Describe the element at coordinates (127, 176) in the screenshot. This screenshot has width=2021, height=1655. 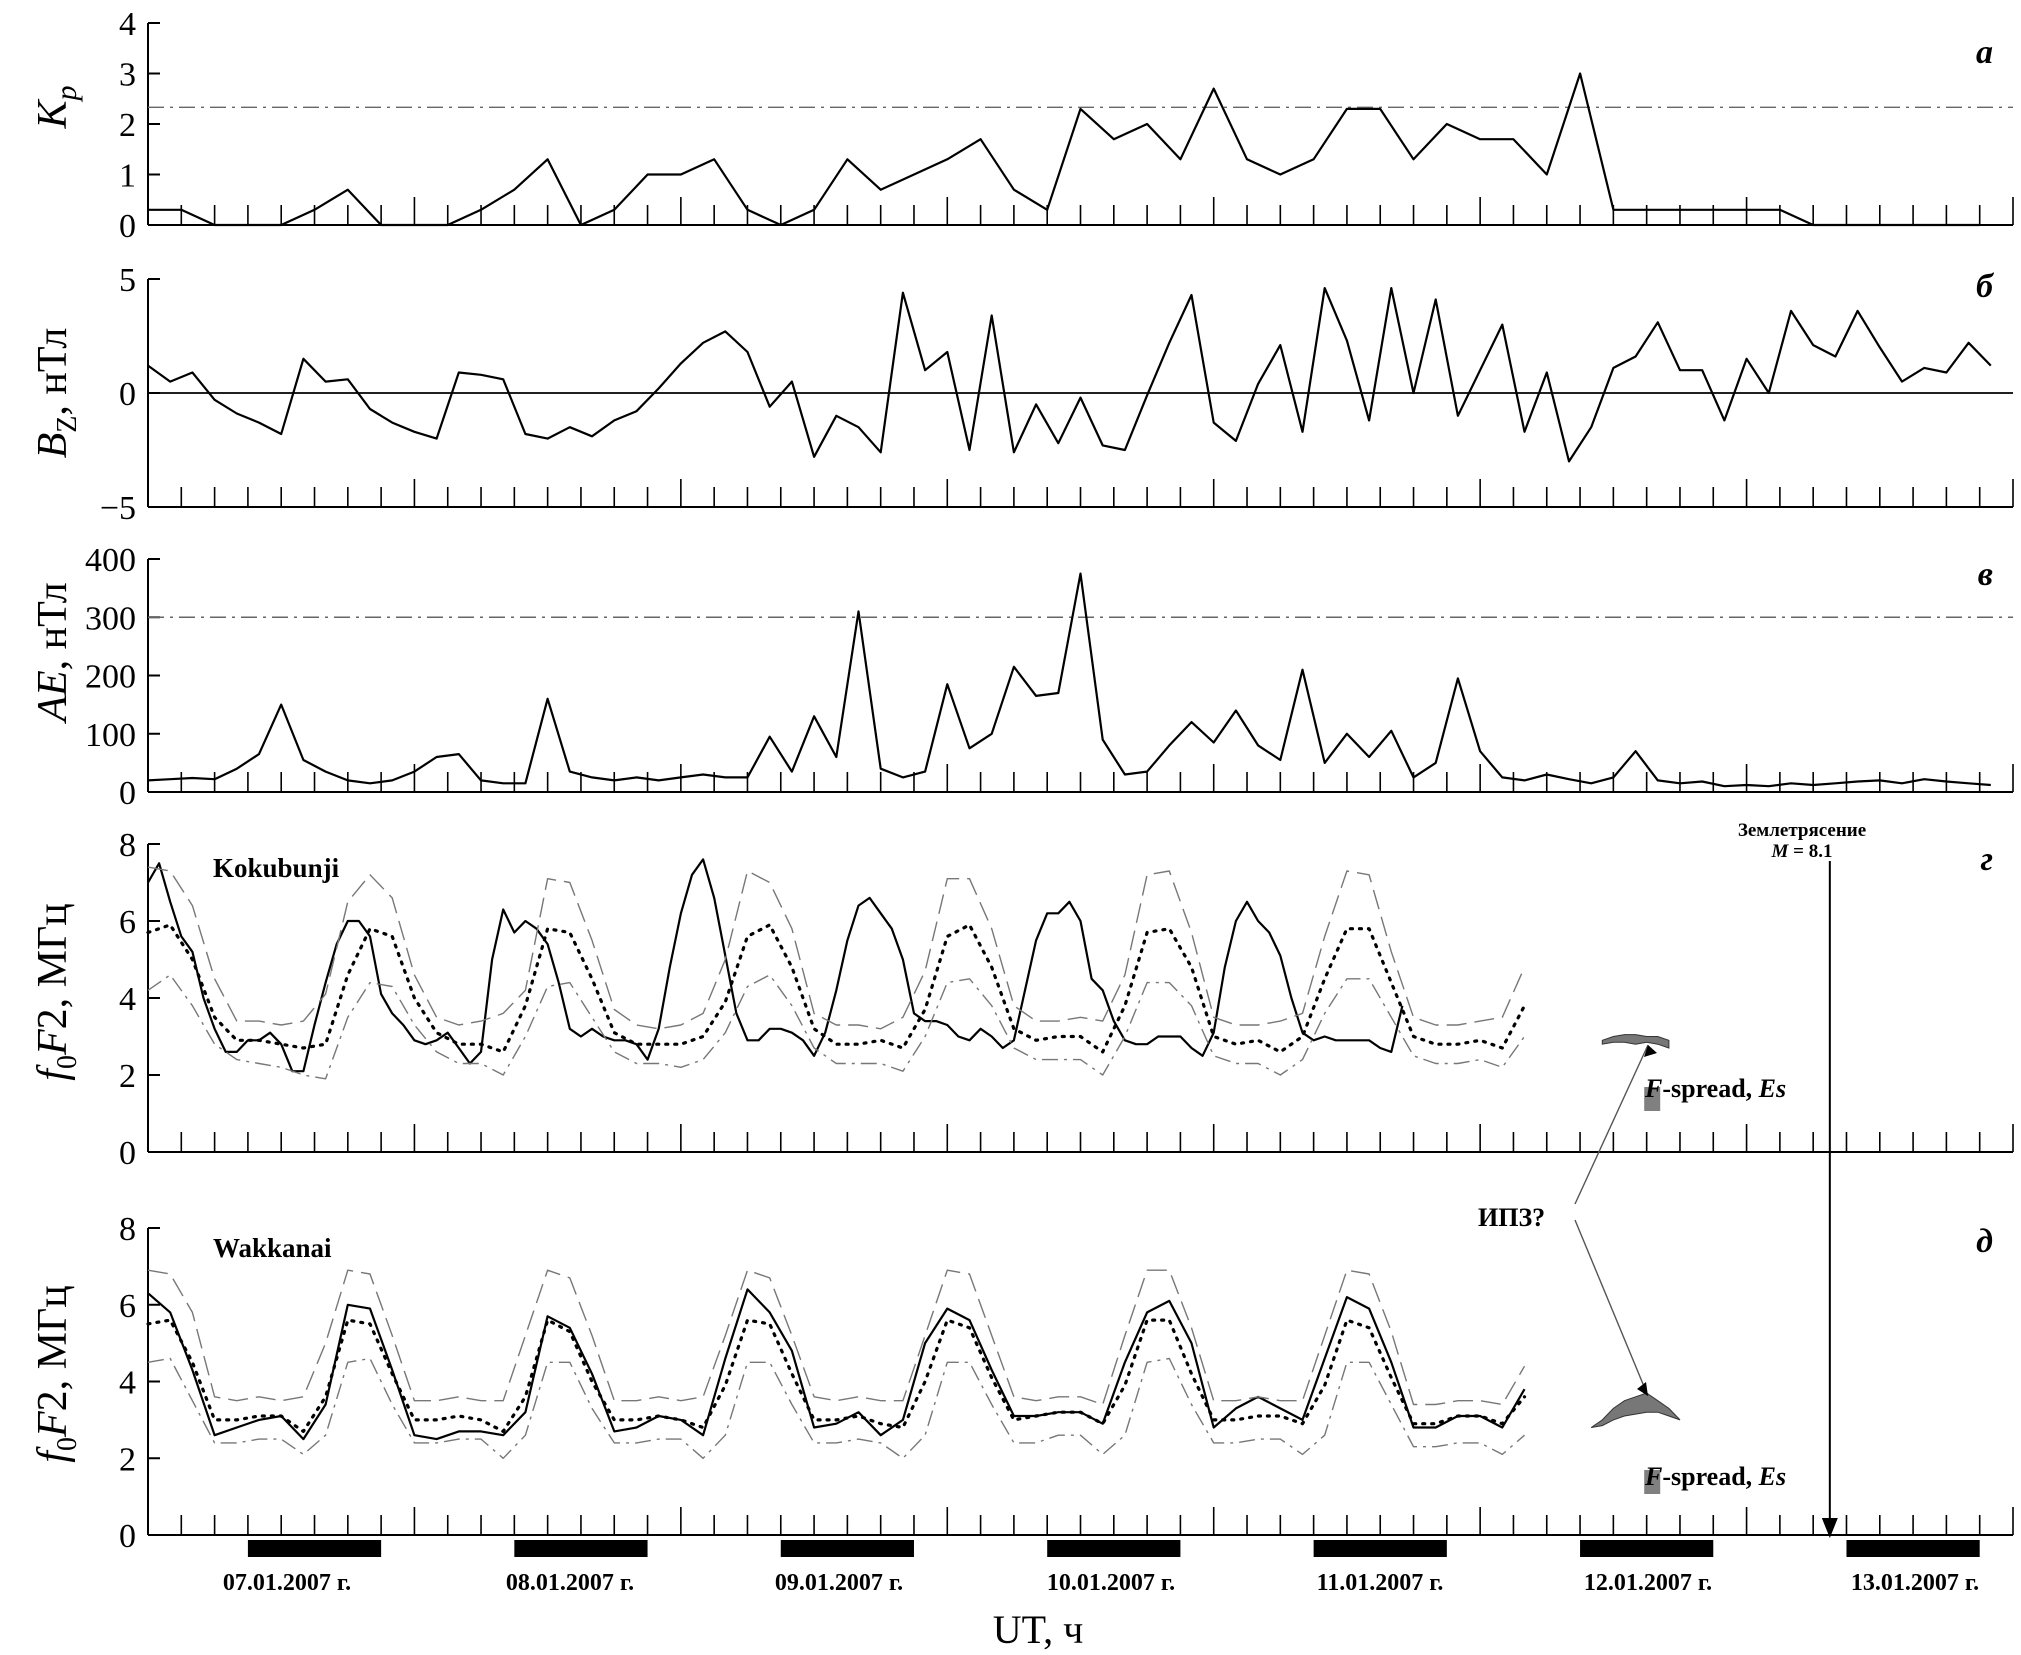
I see `y-tick-label: 1` at that location.